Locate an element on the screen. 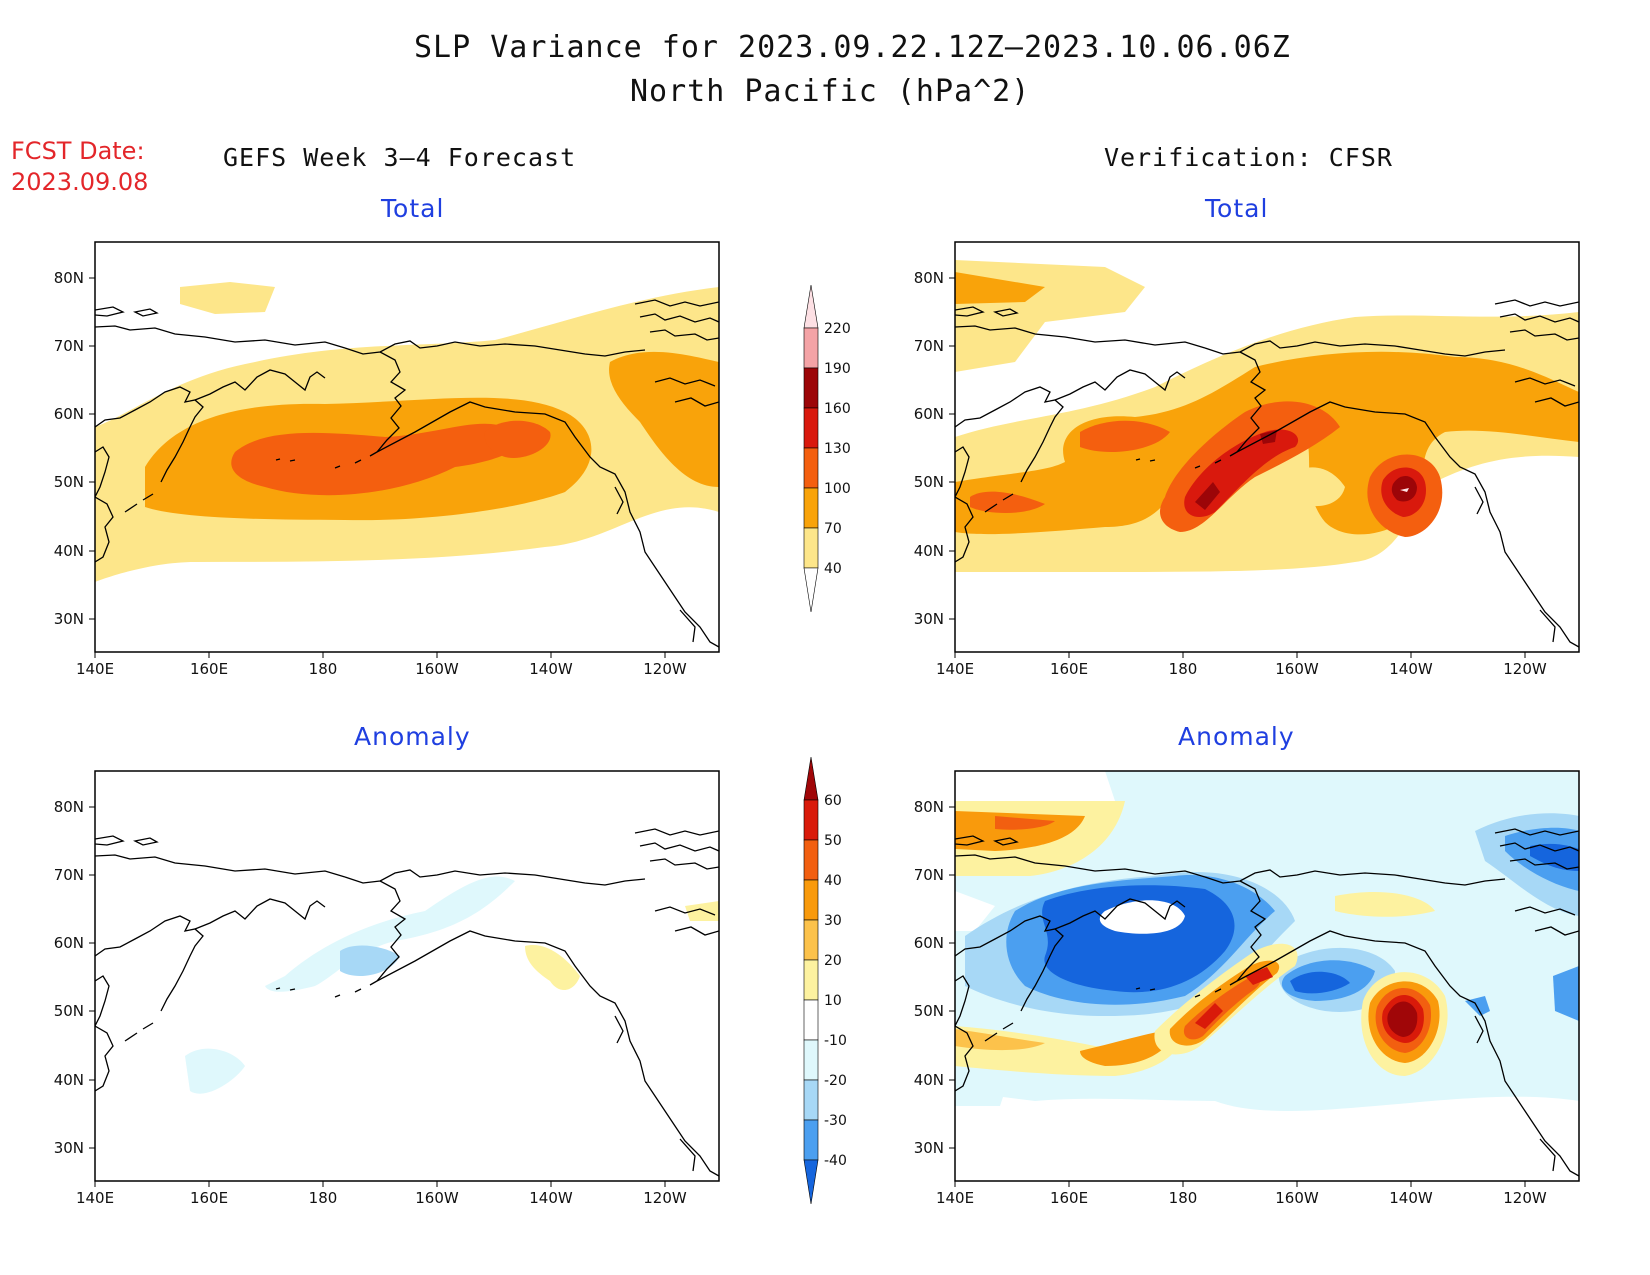 This screenshot has height=1275, width=1650. tr-lat-70: 70N is located at coordinates (929, 346).